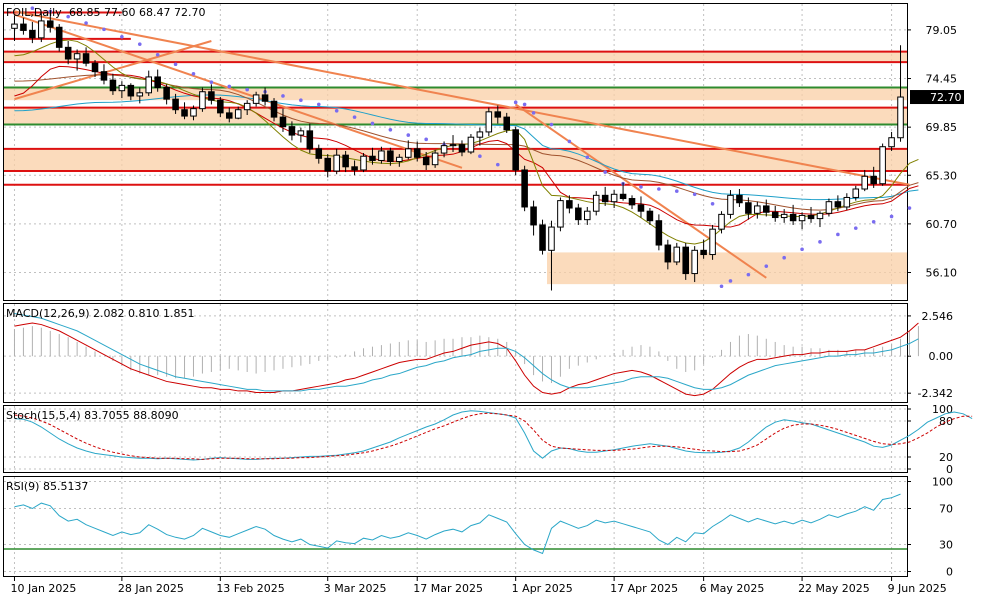 This screenshot has width=1000, height=604. What do you see at coordinates (250, 588) in the screenshot?
I see `x-tick-label: 13 Feb 2025` at bounding box center [250, 588].